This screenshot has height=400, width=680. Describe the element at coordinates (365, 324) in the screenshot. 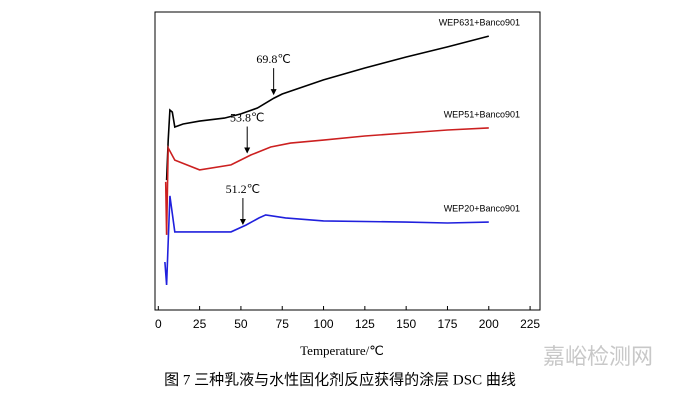

I see `x-tick-label: 125` at that location.